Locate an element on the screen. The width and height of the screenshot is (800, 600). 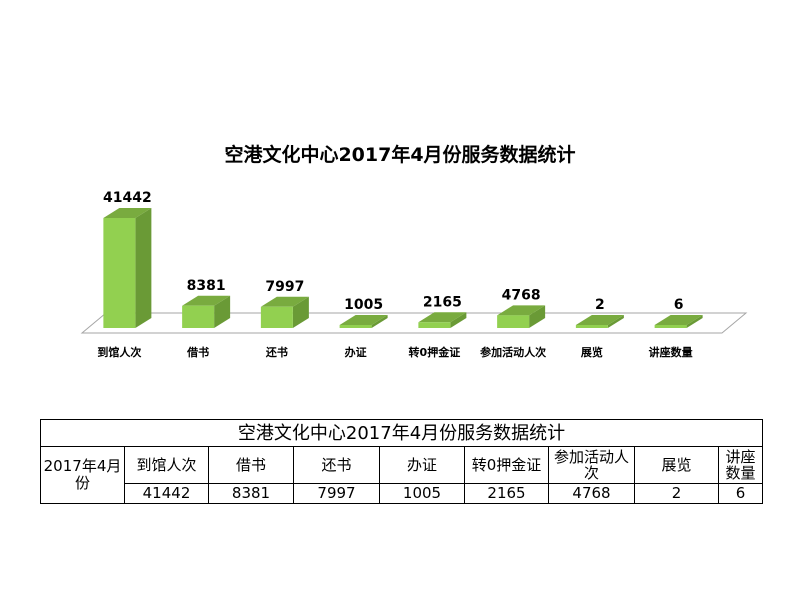
data-label: 6 is located at coordinates (679, 305).